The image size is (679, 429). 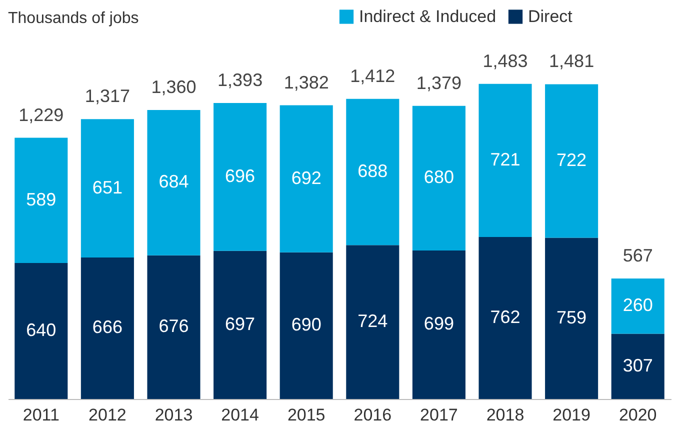 I want to click on total-label: 1,483, so click(x=505, y=60).